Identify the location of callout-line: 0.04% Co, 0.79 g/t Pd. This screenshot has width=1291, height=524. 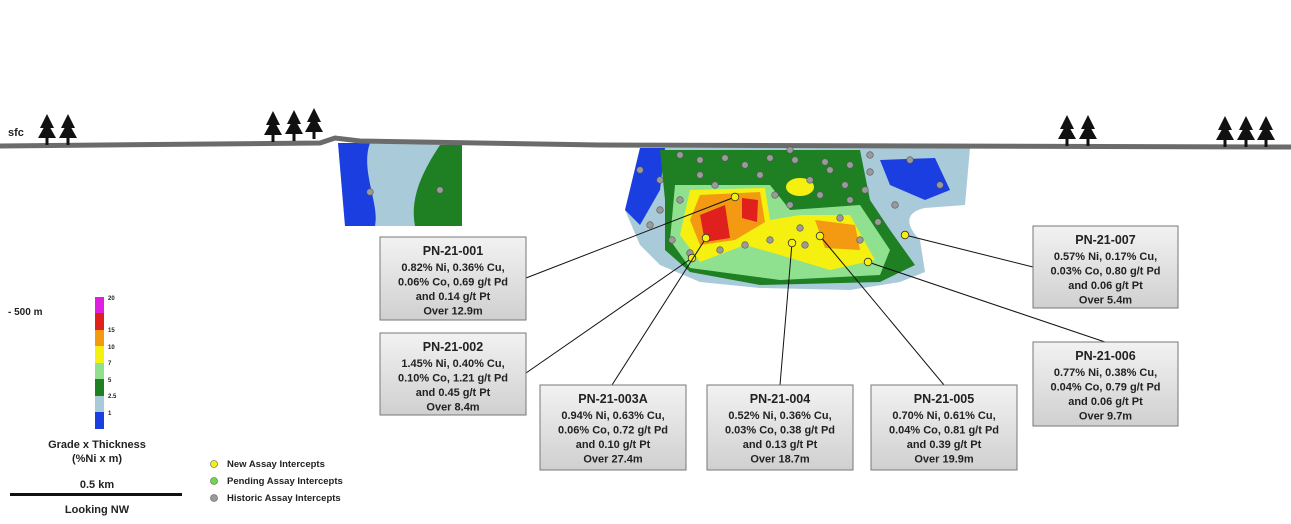
(1105, 388).